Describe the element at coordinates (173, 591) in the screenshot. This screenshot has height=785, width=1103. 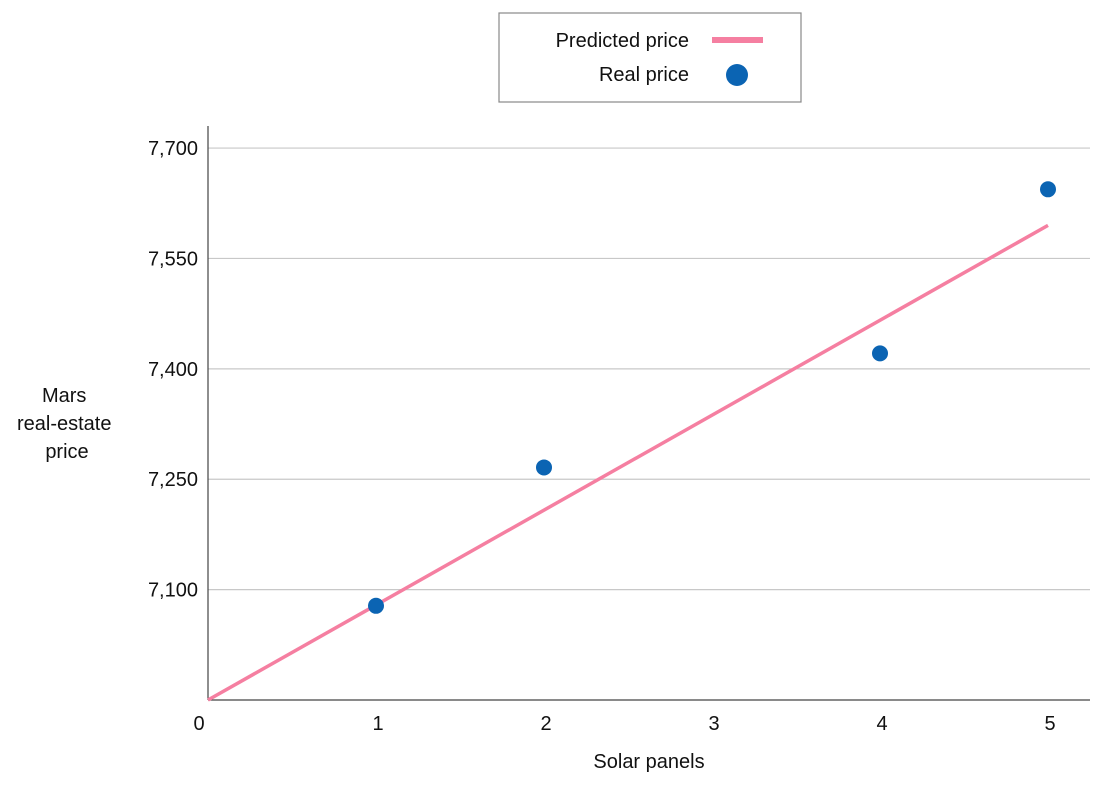
I see `y-tick-label: 7,100` at that location.